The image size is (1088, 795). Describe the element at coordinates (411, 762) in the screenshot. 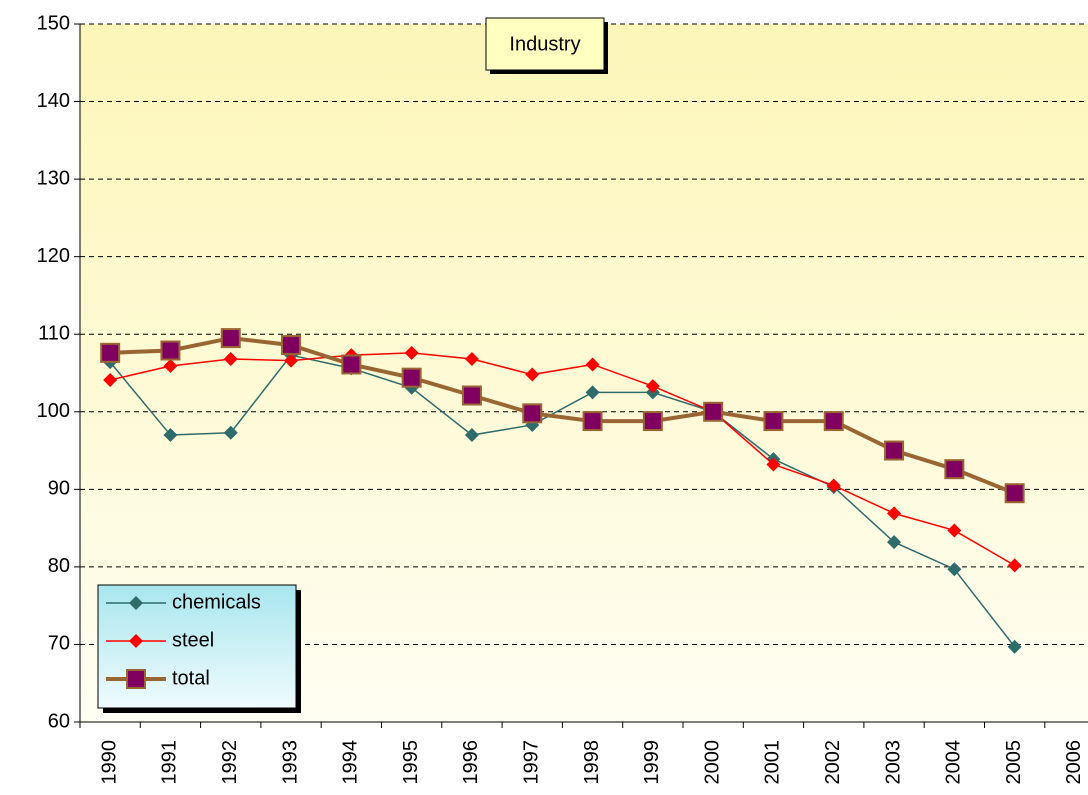

I see `x-tick-label: 1995` at that location.